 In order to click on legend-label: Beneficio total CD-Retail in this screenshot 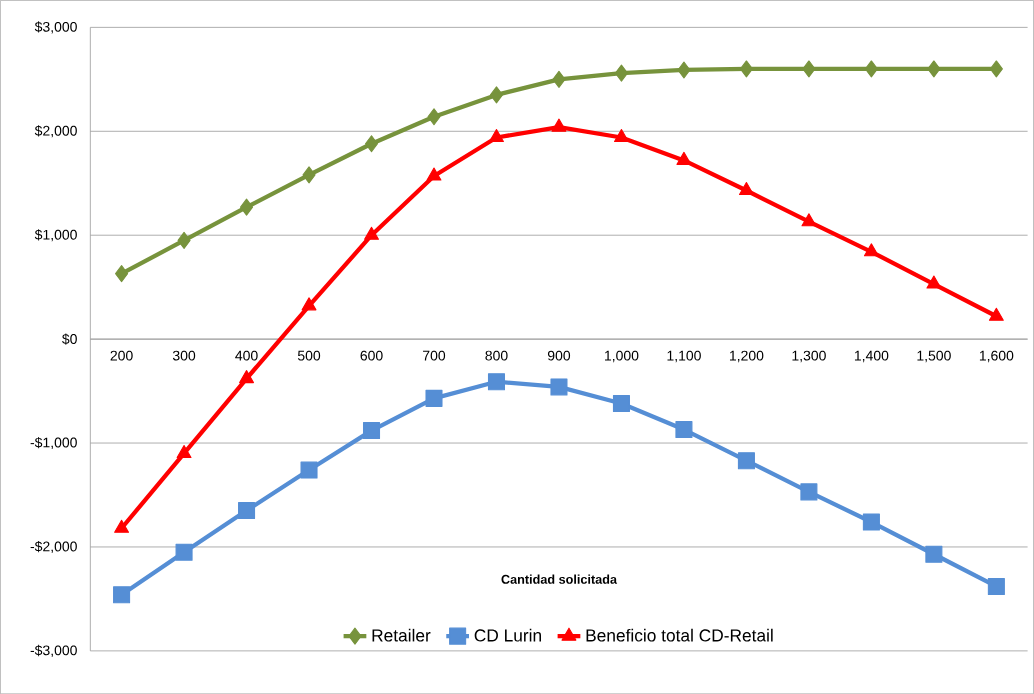, I will do `click(679, 635)`.